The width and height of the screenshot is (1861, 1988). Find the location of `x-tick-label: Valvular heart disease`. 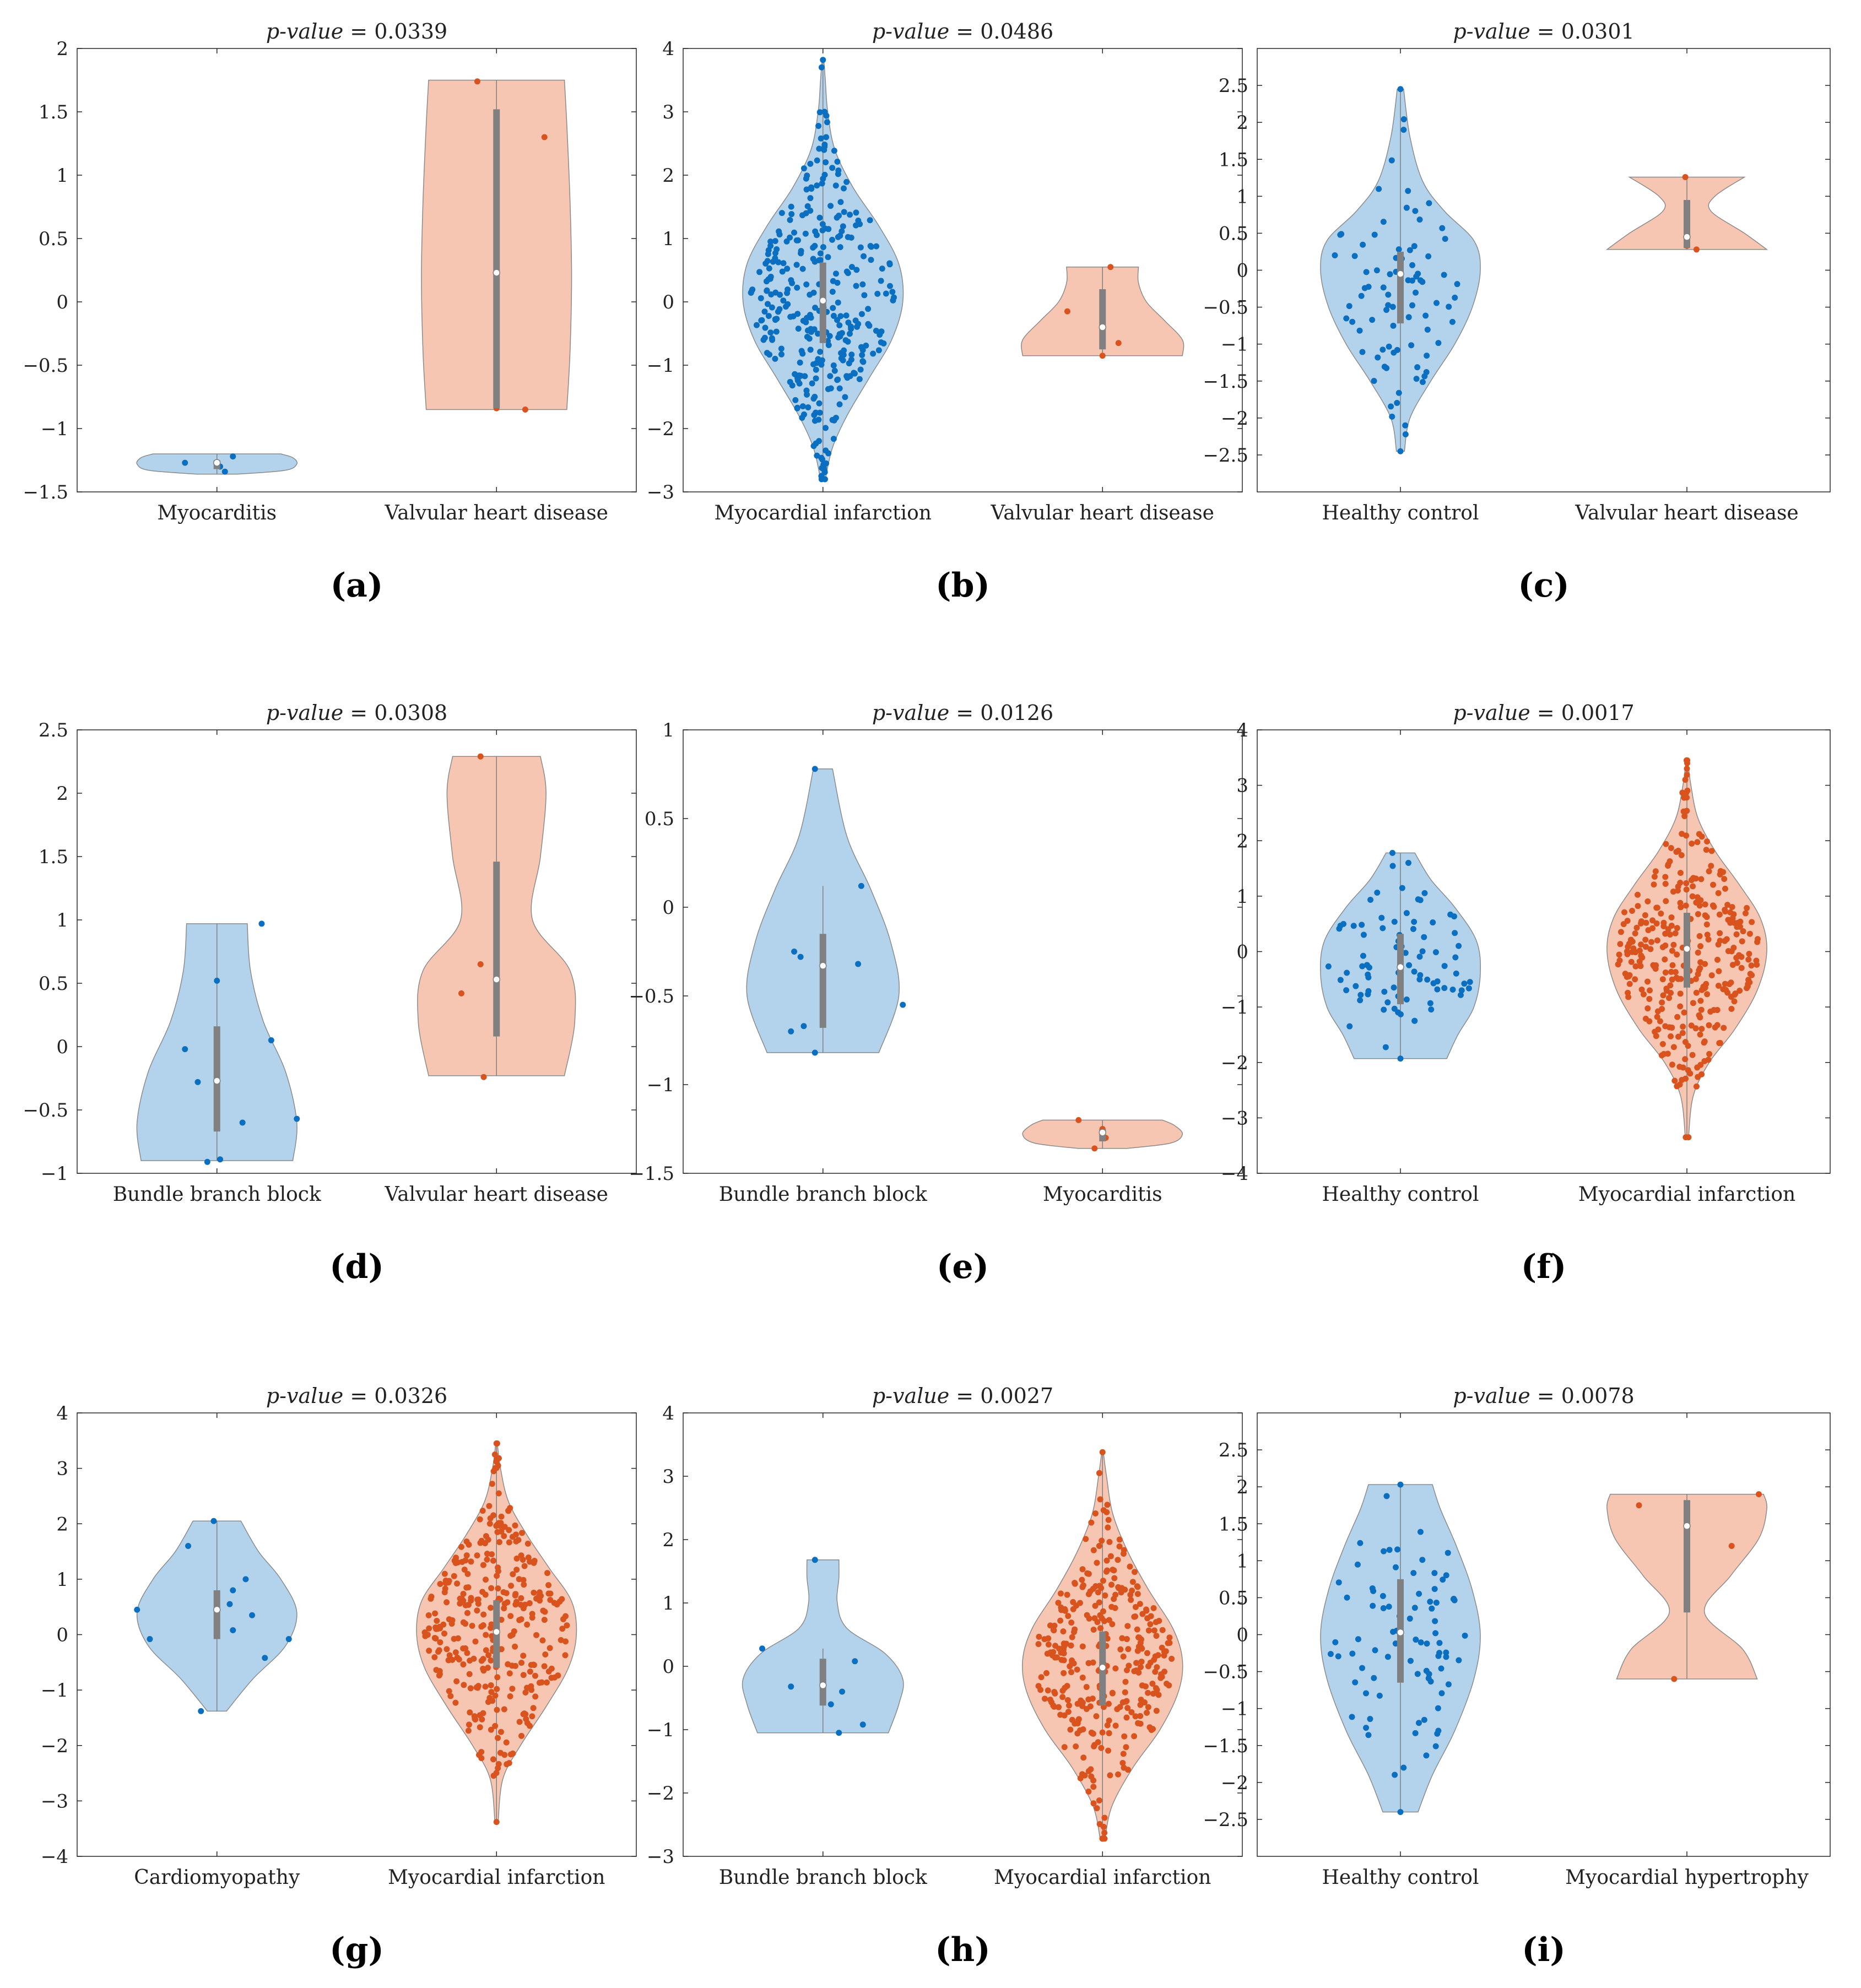

x-tick-label: Valvular heart disease is located at coordinates (496, 513).